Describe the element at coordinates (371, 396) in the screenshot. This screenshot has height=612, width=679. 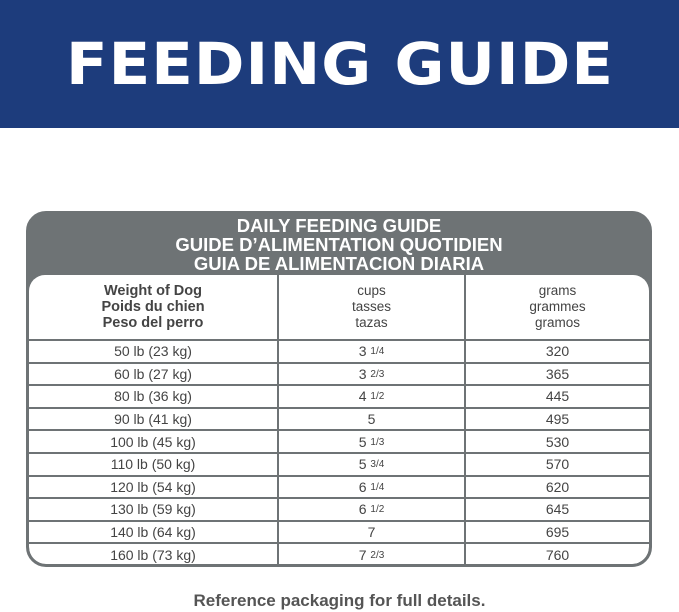
I see `cups-cell: 4 1/2` at that location.